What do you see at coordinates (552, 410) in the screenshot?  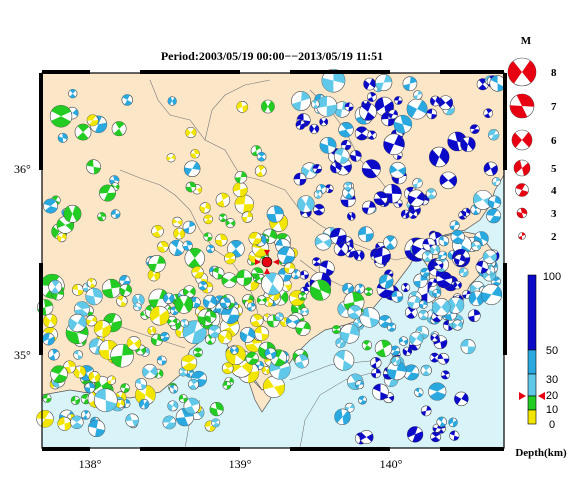 I see `colorbar-label-10: 10` at bounding box center [552, 410].